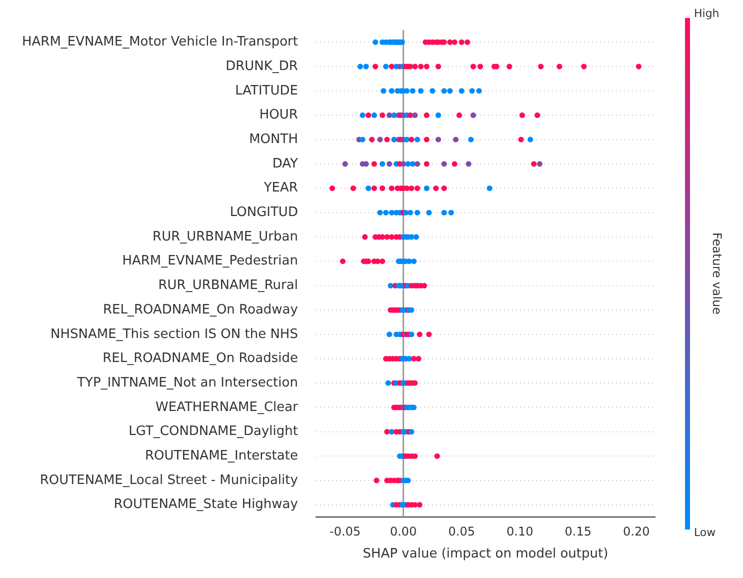  What do you see at coordinates (717, 273) in the screenshot?
I see `color-bar-title: Feature value` at bounding box center [717, 273].